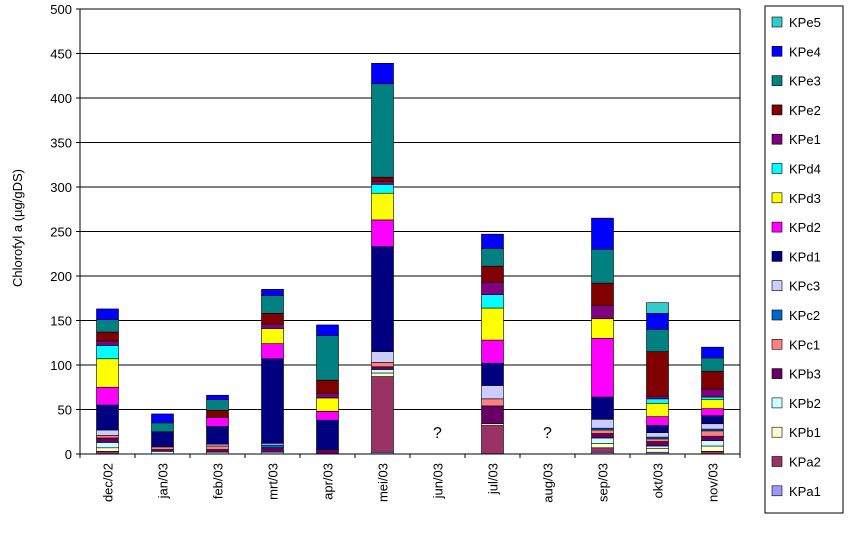 The image size is (850, 536). I want to click on legend-item: KPe2, so click(796, 110).